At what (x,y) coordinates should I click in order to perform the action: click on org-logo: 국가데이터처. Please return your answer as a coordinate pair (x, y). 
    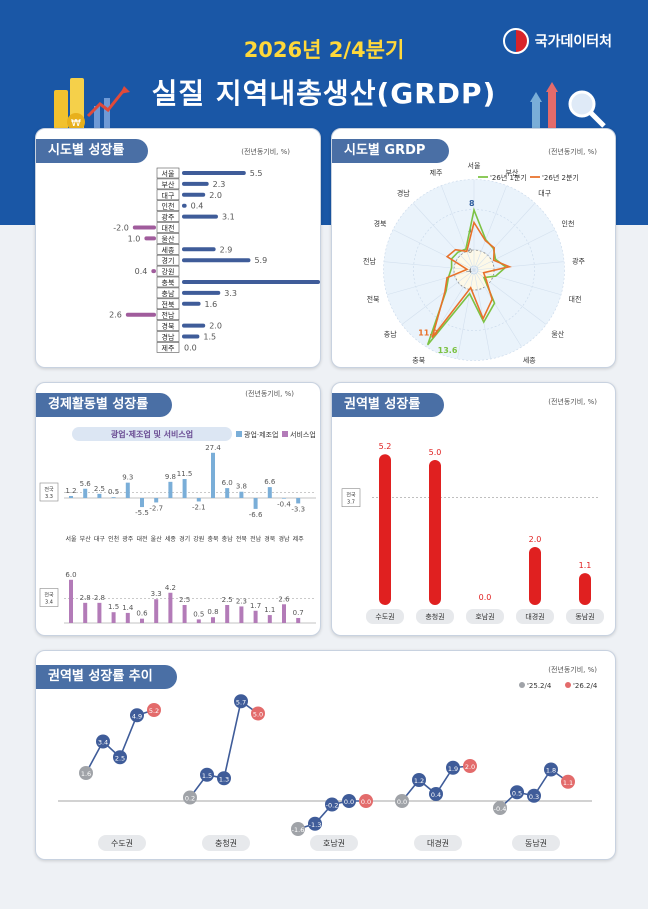
    Looking at the image, I should click on (557, 41).